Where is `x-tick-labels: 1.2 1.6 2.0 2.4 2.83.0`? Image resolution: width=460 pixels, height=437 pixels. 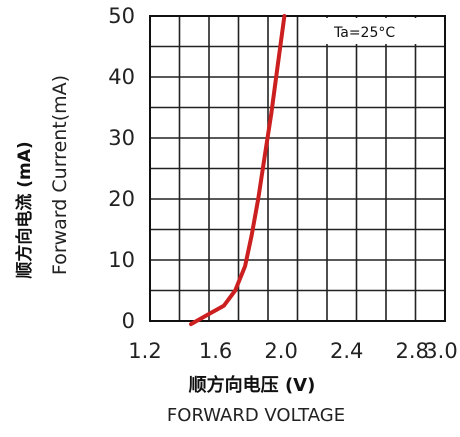
x-tick-labels: 1.2 1.6 2.0 2.4 2.83.0 is located at coordinates (292, 351).